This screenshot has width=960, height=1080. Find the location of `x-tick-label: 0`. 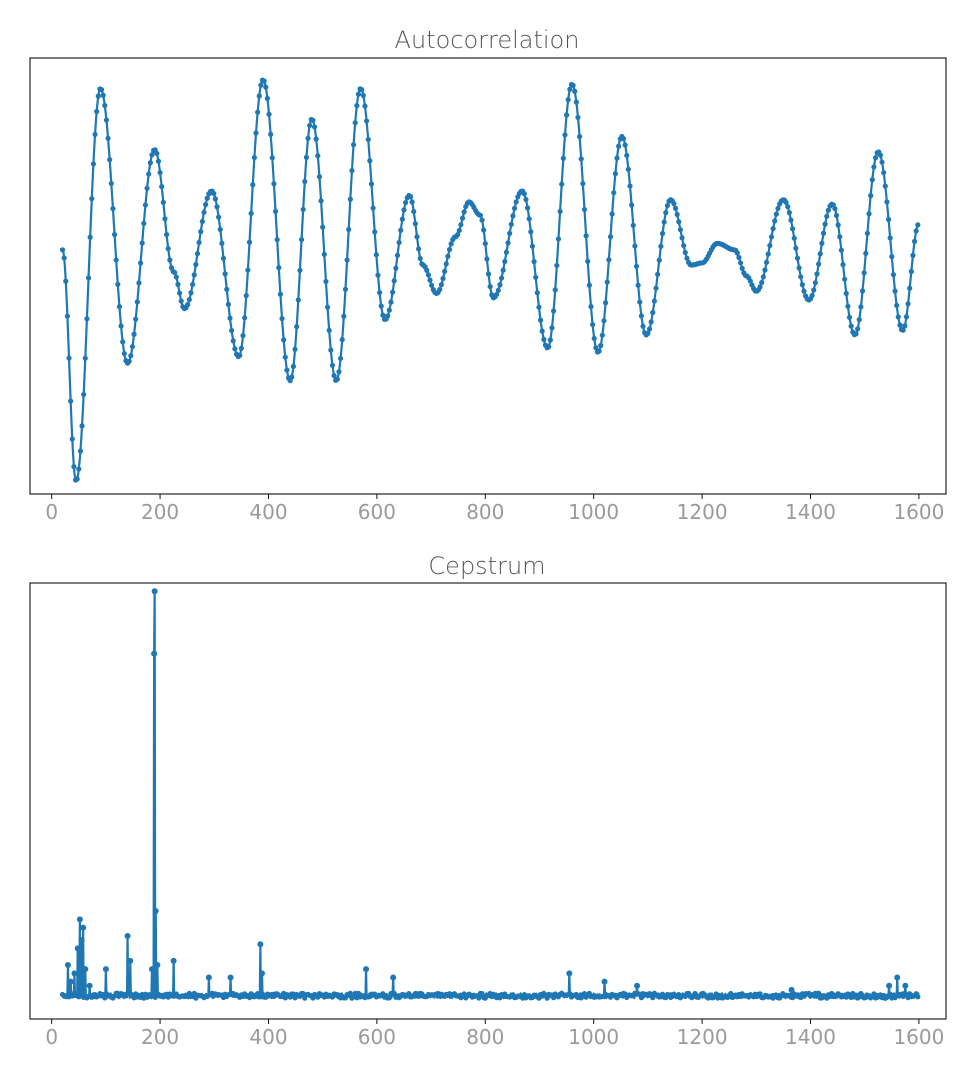

x-tick-label: 0 is located at coordinates (51, 512).